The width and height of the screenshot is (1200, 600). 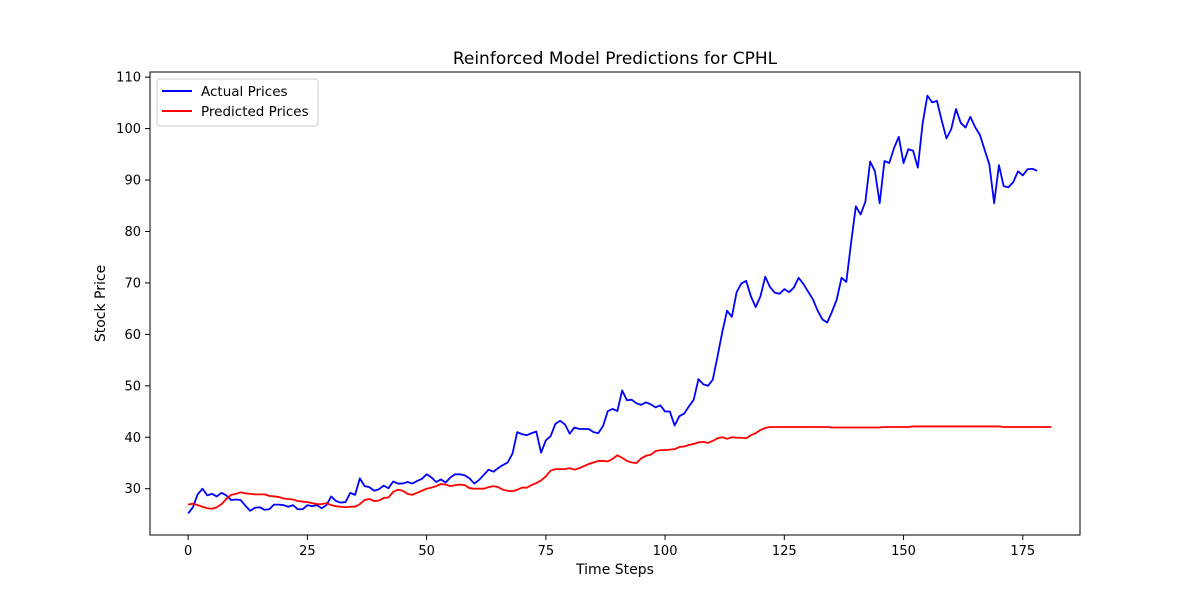 What do you see at coordinates (188, 551) in the screenshot?
I see `x-tick-label: 0` at bounding box center [188, 551].